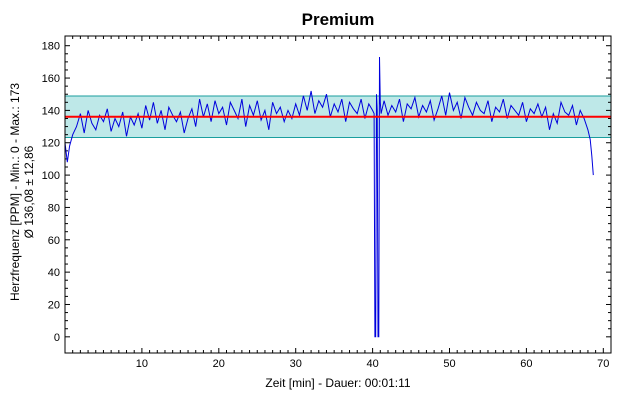 This screenshot has height=400, width=620. What do you see at coordinates (51, 111) in the screenshot?
I see `y-tick-label: 140` at bounding box center [51, 111].